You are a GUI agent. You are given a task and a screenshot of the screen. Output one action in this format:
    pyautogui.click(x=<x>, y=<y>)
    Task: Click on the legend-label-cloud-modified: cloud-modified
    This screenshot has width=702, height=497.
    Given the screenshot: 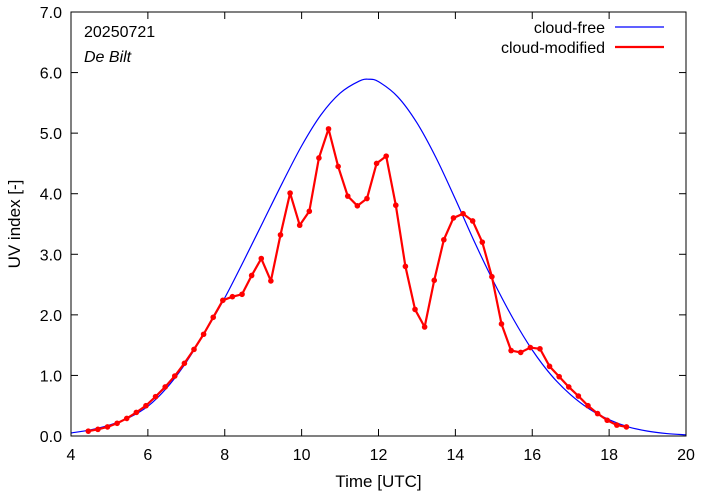 What is the action you would take?
    pyautogui.click(x=553, y=48)
    